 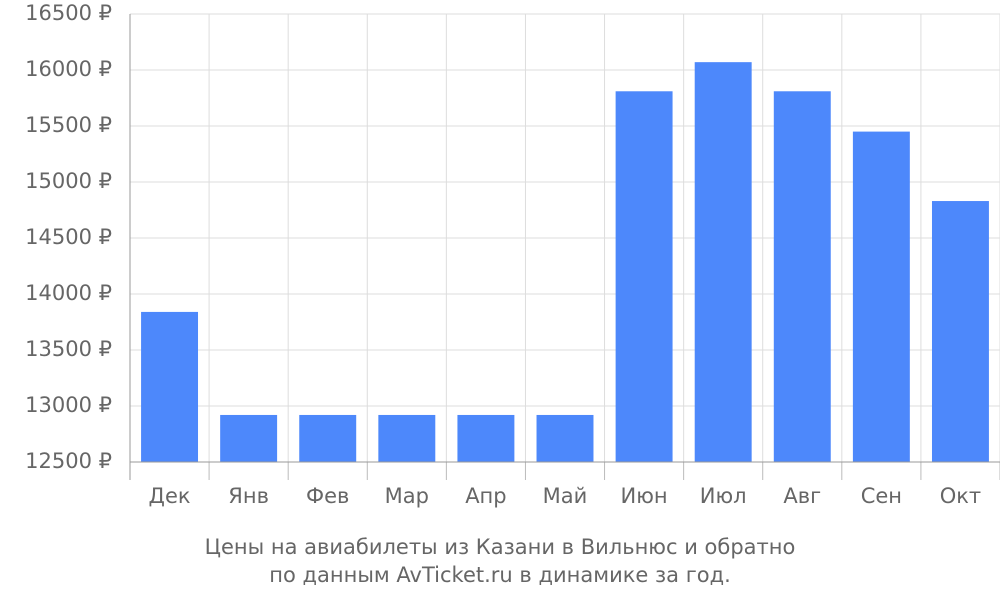 I want to click on y-tick-label: 13500 ₽, so click(x=68, y=349).